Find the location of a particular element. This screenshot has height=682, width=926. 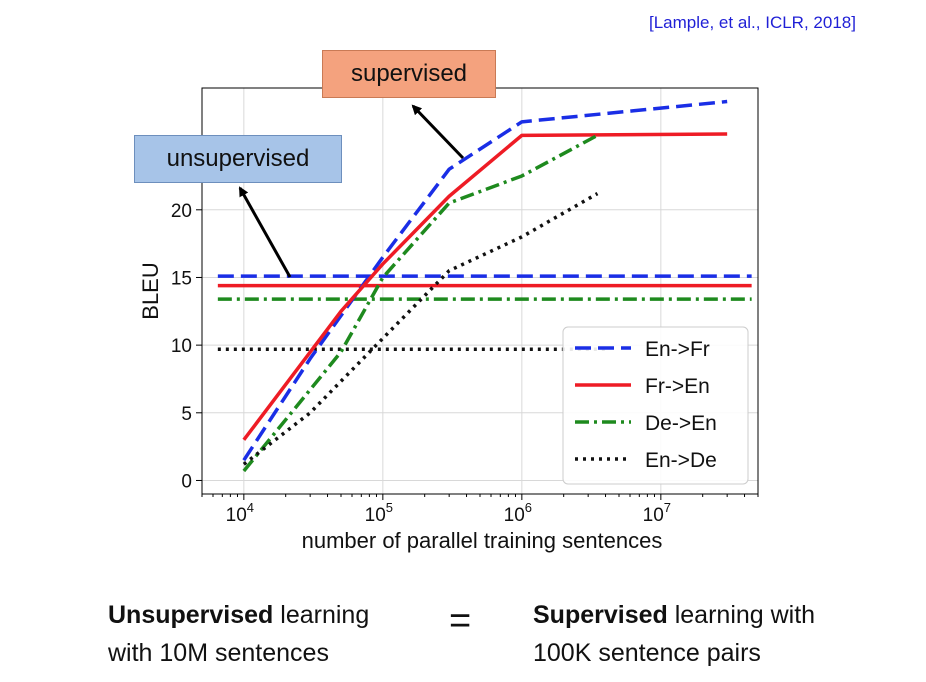

y-tick-label: 10 is located at coordinates (181, 346).